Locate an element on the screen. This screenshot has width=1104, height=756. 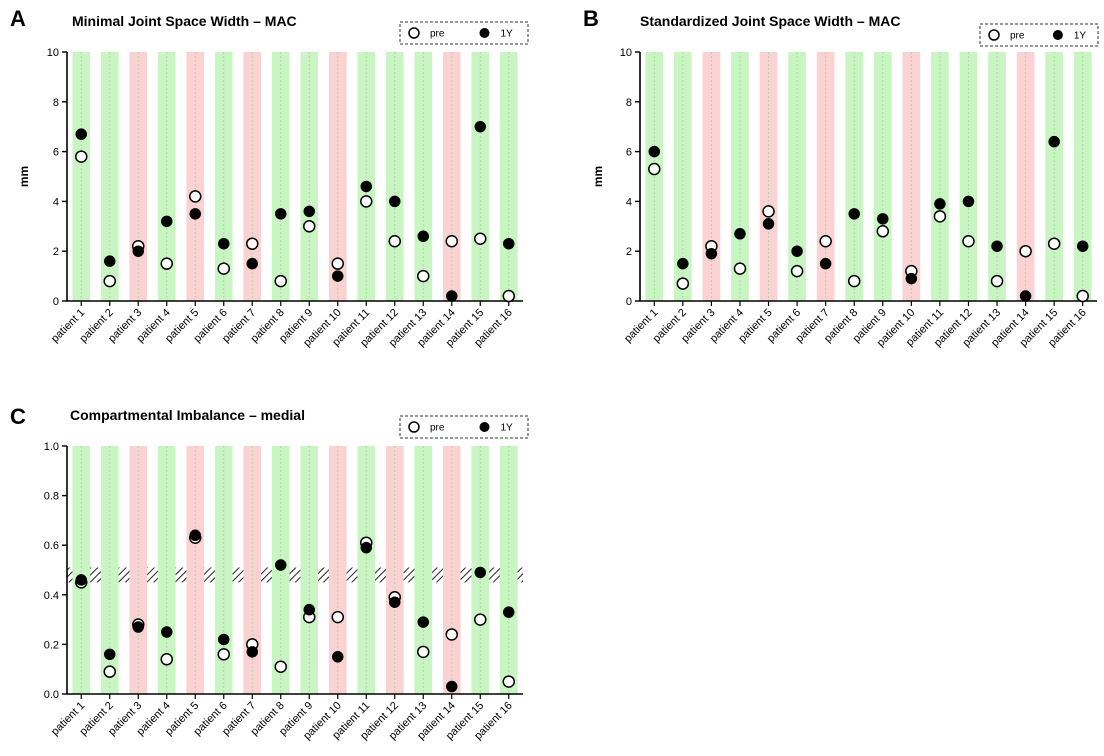
y-tick-label: 8 is located at coordinates (629, 103).